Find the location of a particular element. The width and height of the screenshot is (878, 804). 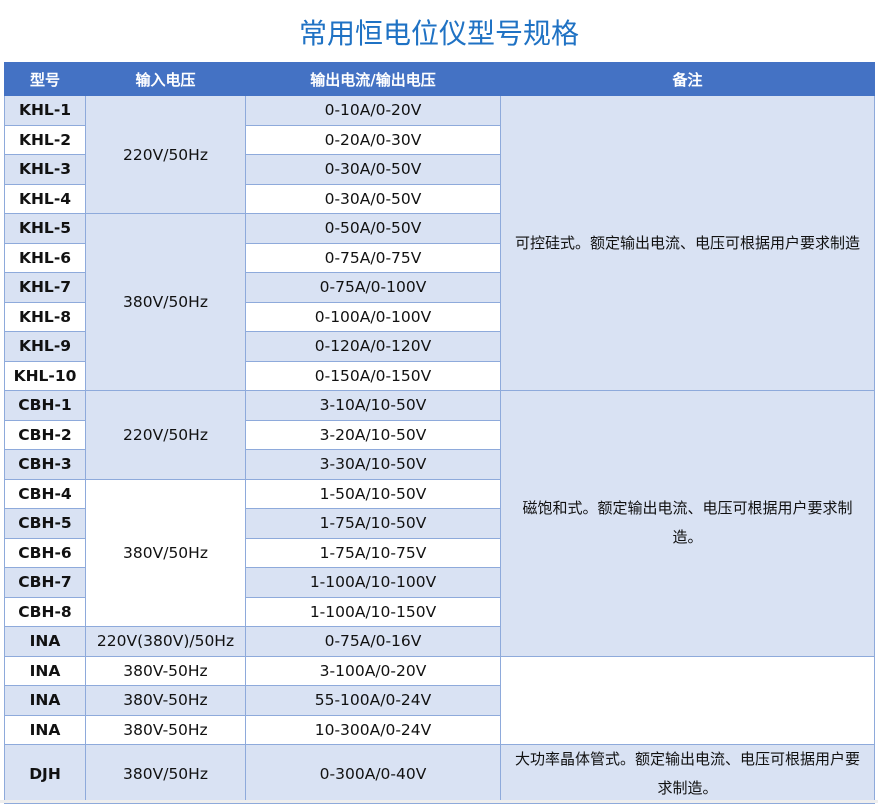

table-row: CBH-8 1-100A/10-150V is located at coordinates (439, 611).